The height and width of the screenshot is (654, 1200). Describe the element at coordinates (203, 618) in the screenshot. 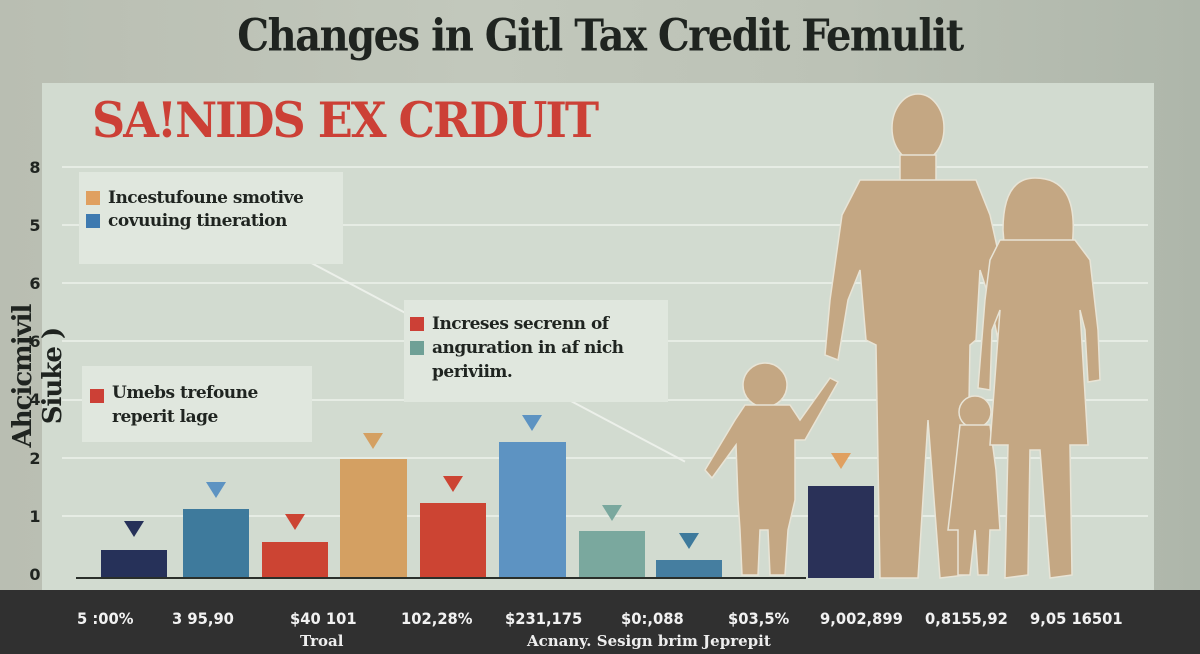

I see `footer-value: 3 95,90` at that location.